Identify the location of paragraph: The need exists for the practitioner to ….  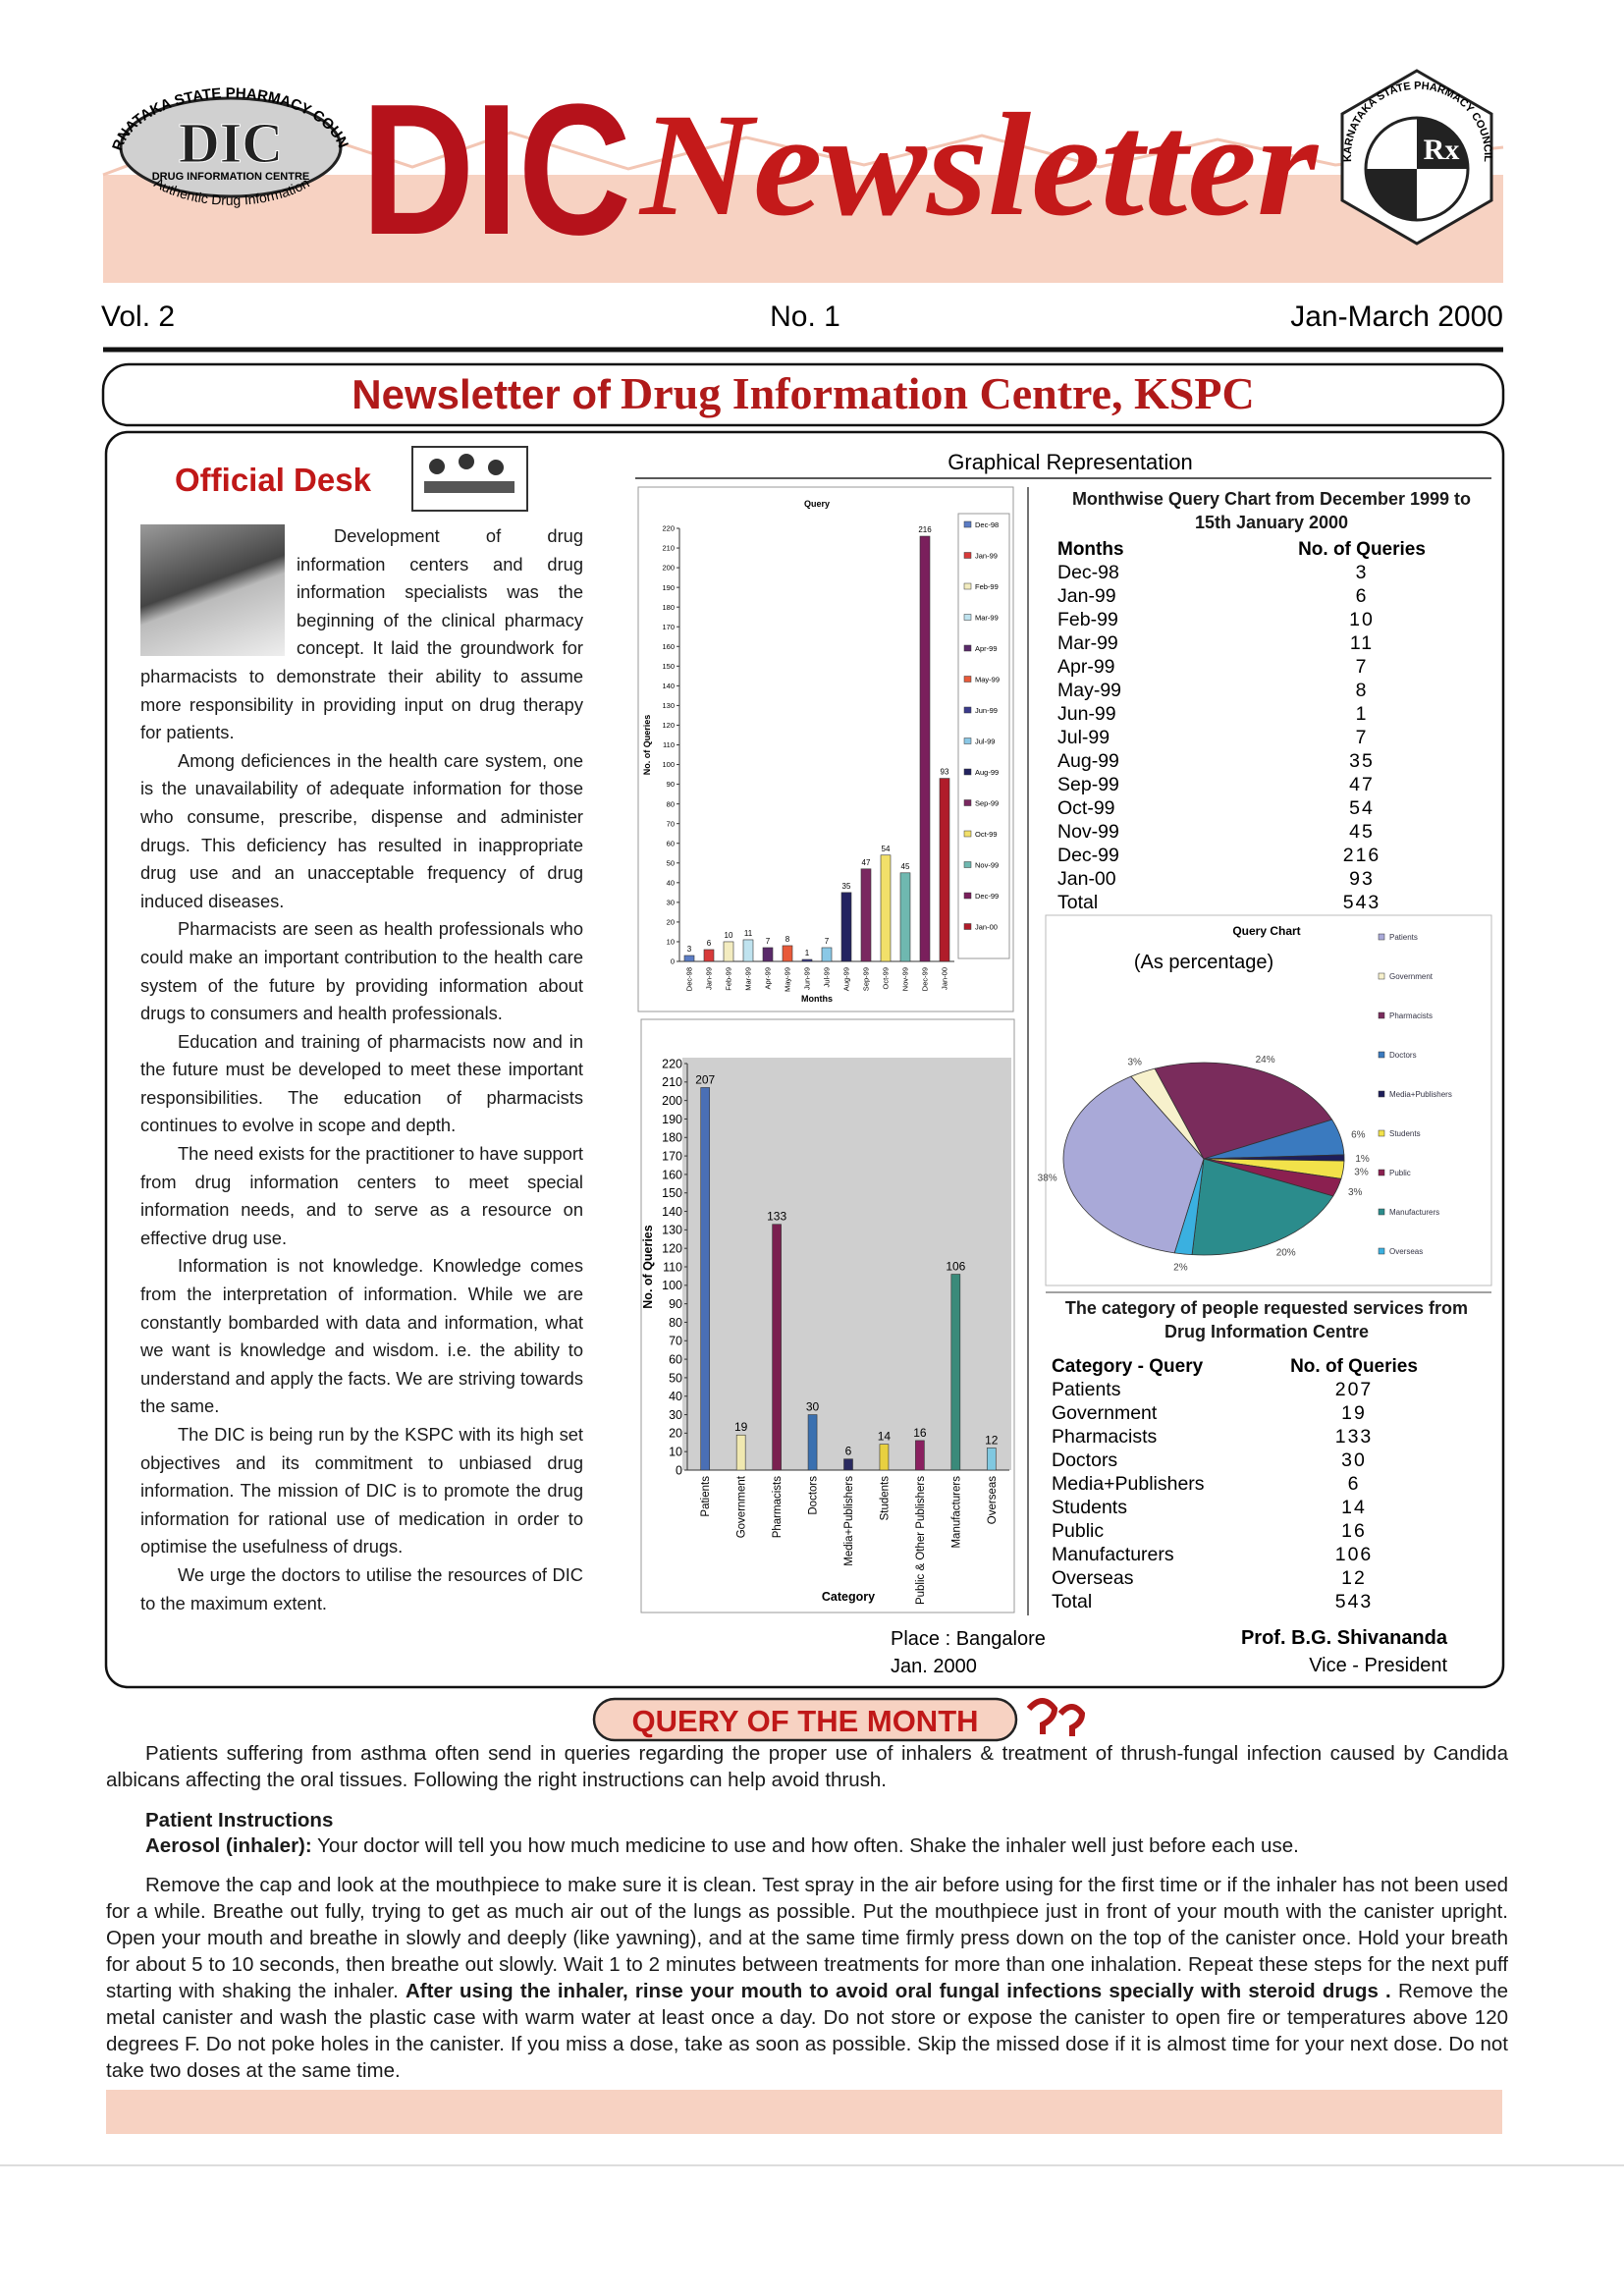
(361, 1195).